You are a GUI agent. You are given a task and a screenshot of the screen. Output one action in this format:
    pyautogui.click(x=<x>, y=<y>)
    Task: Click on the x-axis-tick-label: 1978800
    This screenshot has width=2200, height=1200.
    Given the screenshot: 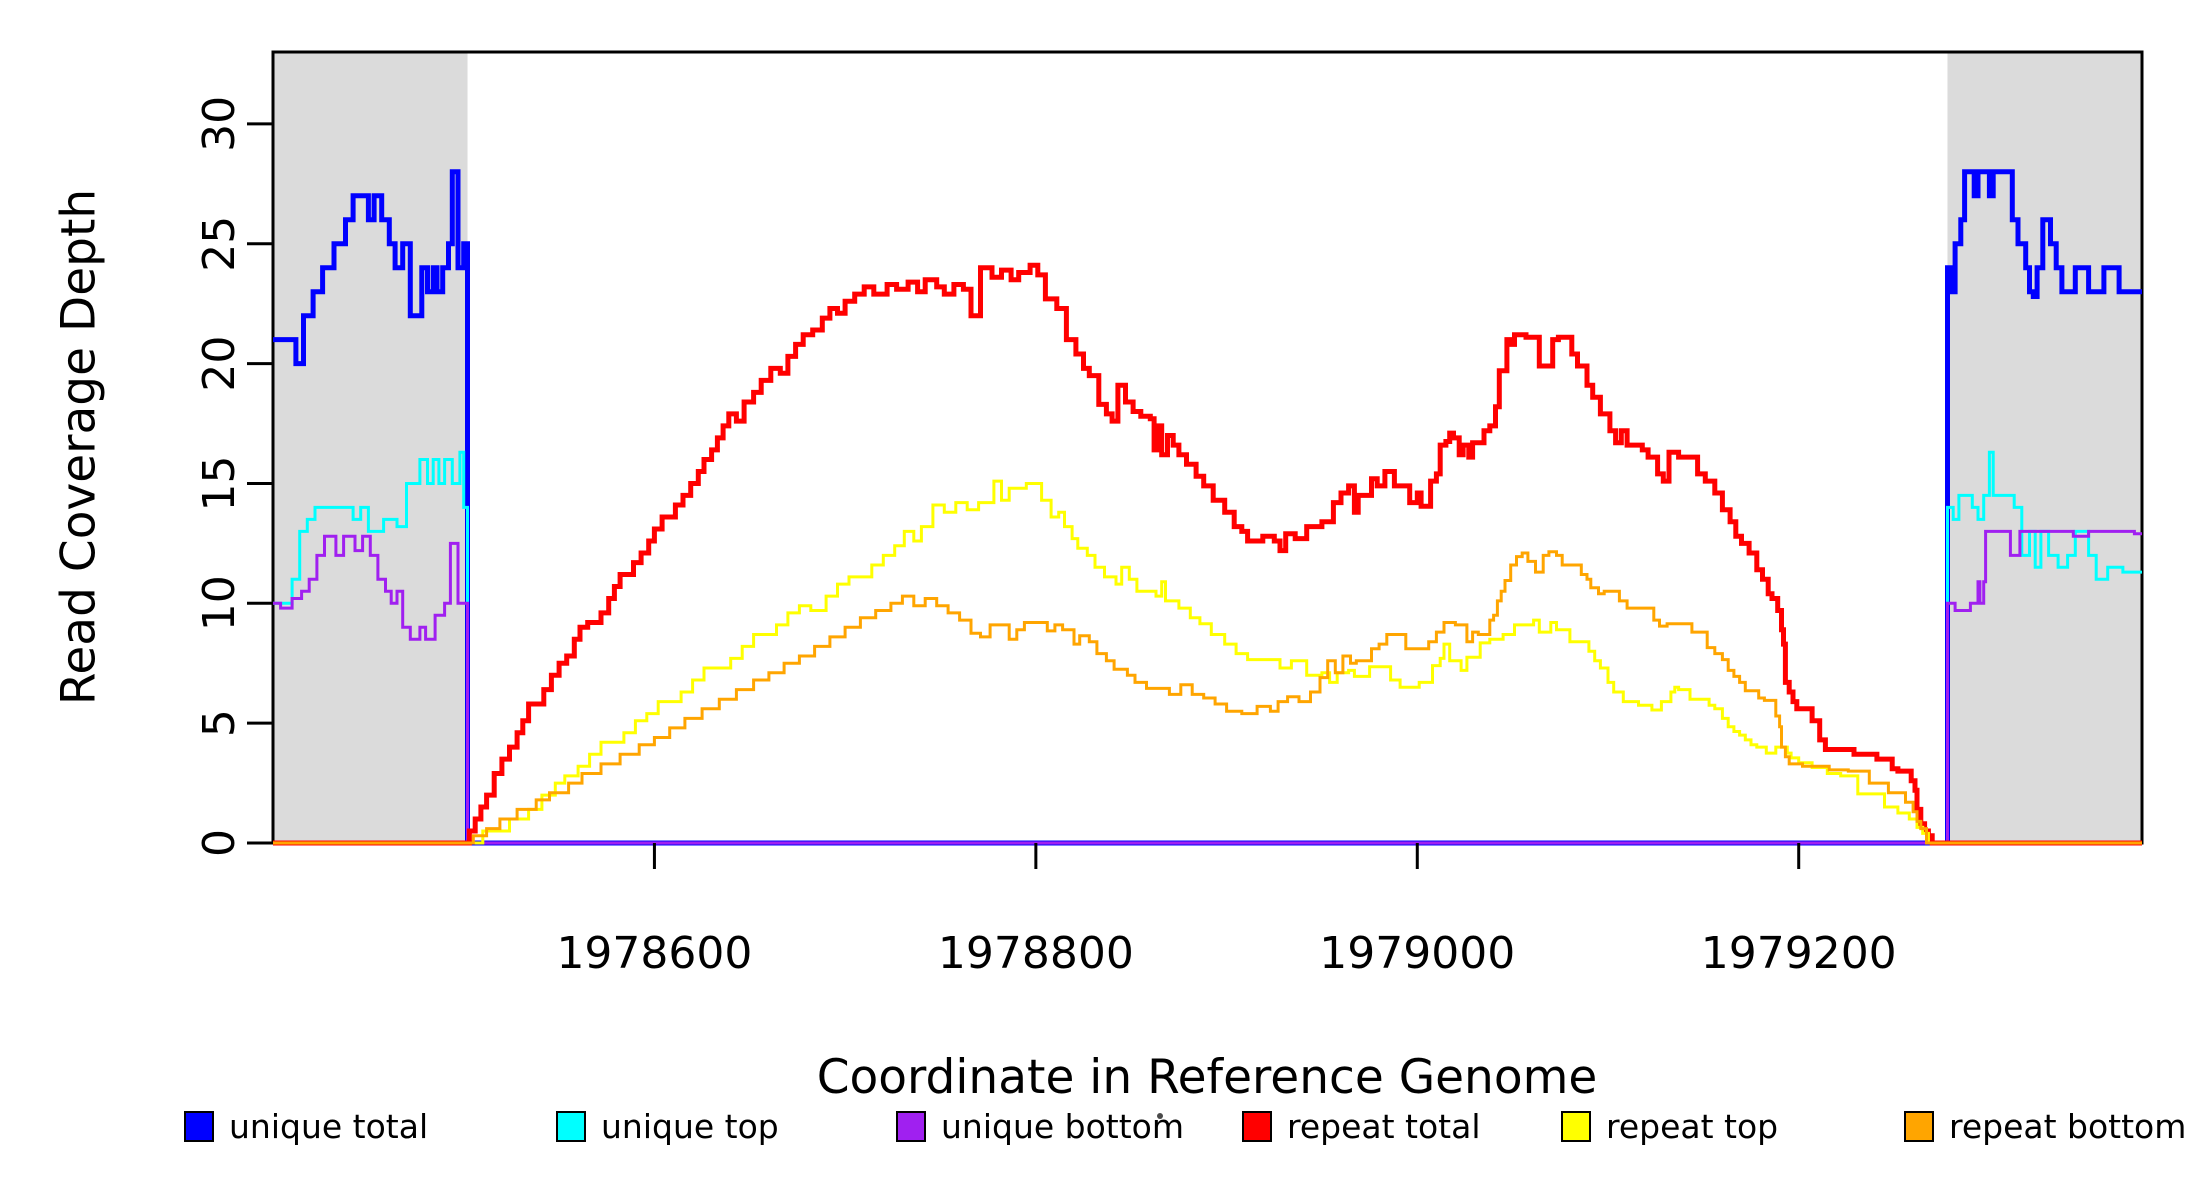 What is the action you would take?
    pyautogui.click(x=1036, y=953)
    